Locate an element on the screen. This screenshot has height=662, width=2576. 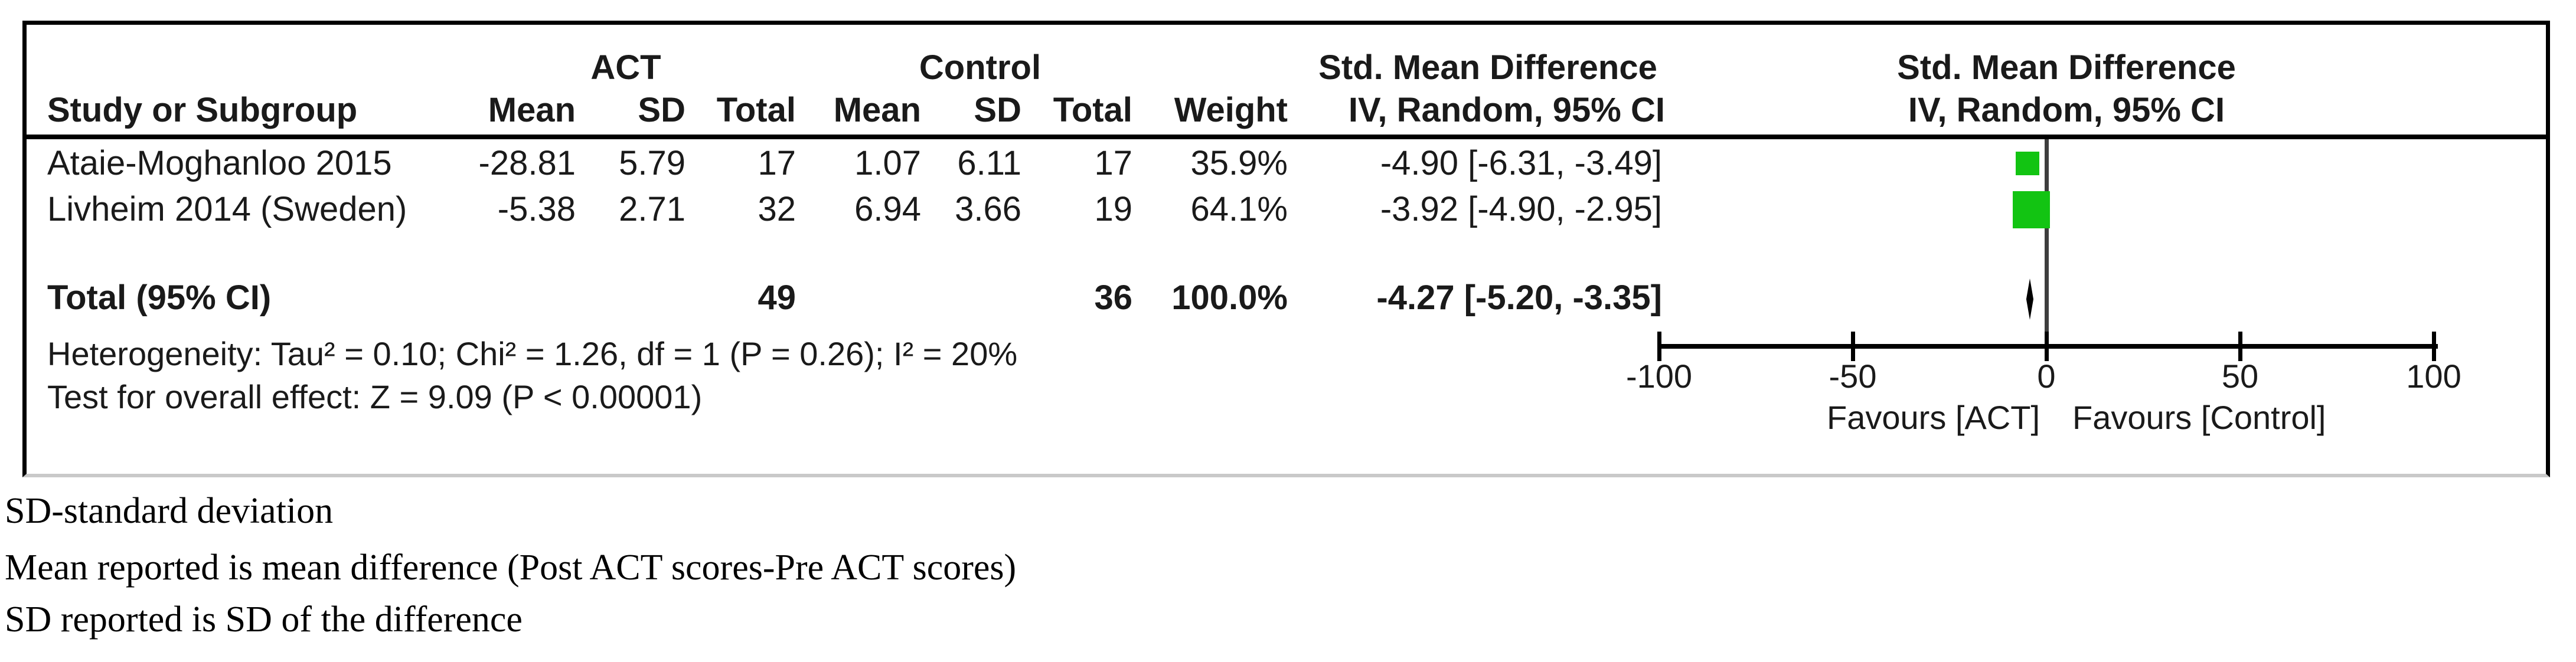
axis-tick-label: 0 is located at coordinates (2046, 376).